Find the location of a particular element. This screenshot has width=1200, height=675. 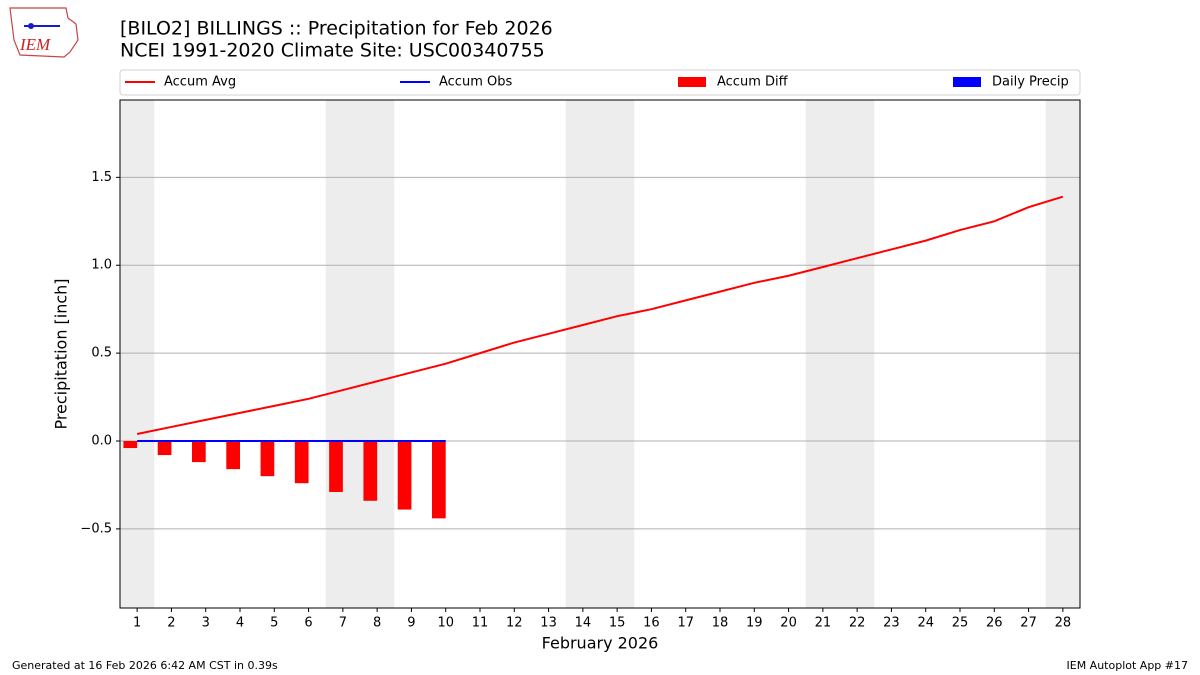

x-tick-label: 22 is located at coordinates (857, 623).